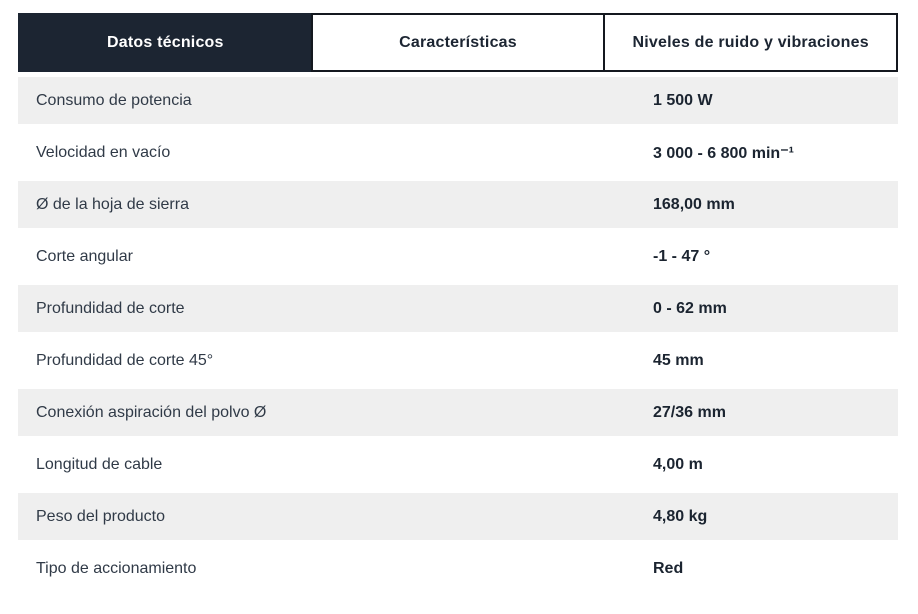 The height and width of the screenshot is (614, 918). What do you see at coordinates (458, 308) in the screenshot?
I see `spec-row: Profundidad de corte 0 - 62 mm` at bounding box center [458, 308].